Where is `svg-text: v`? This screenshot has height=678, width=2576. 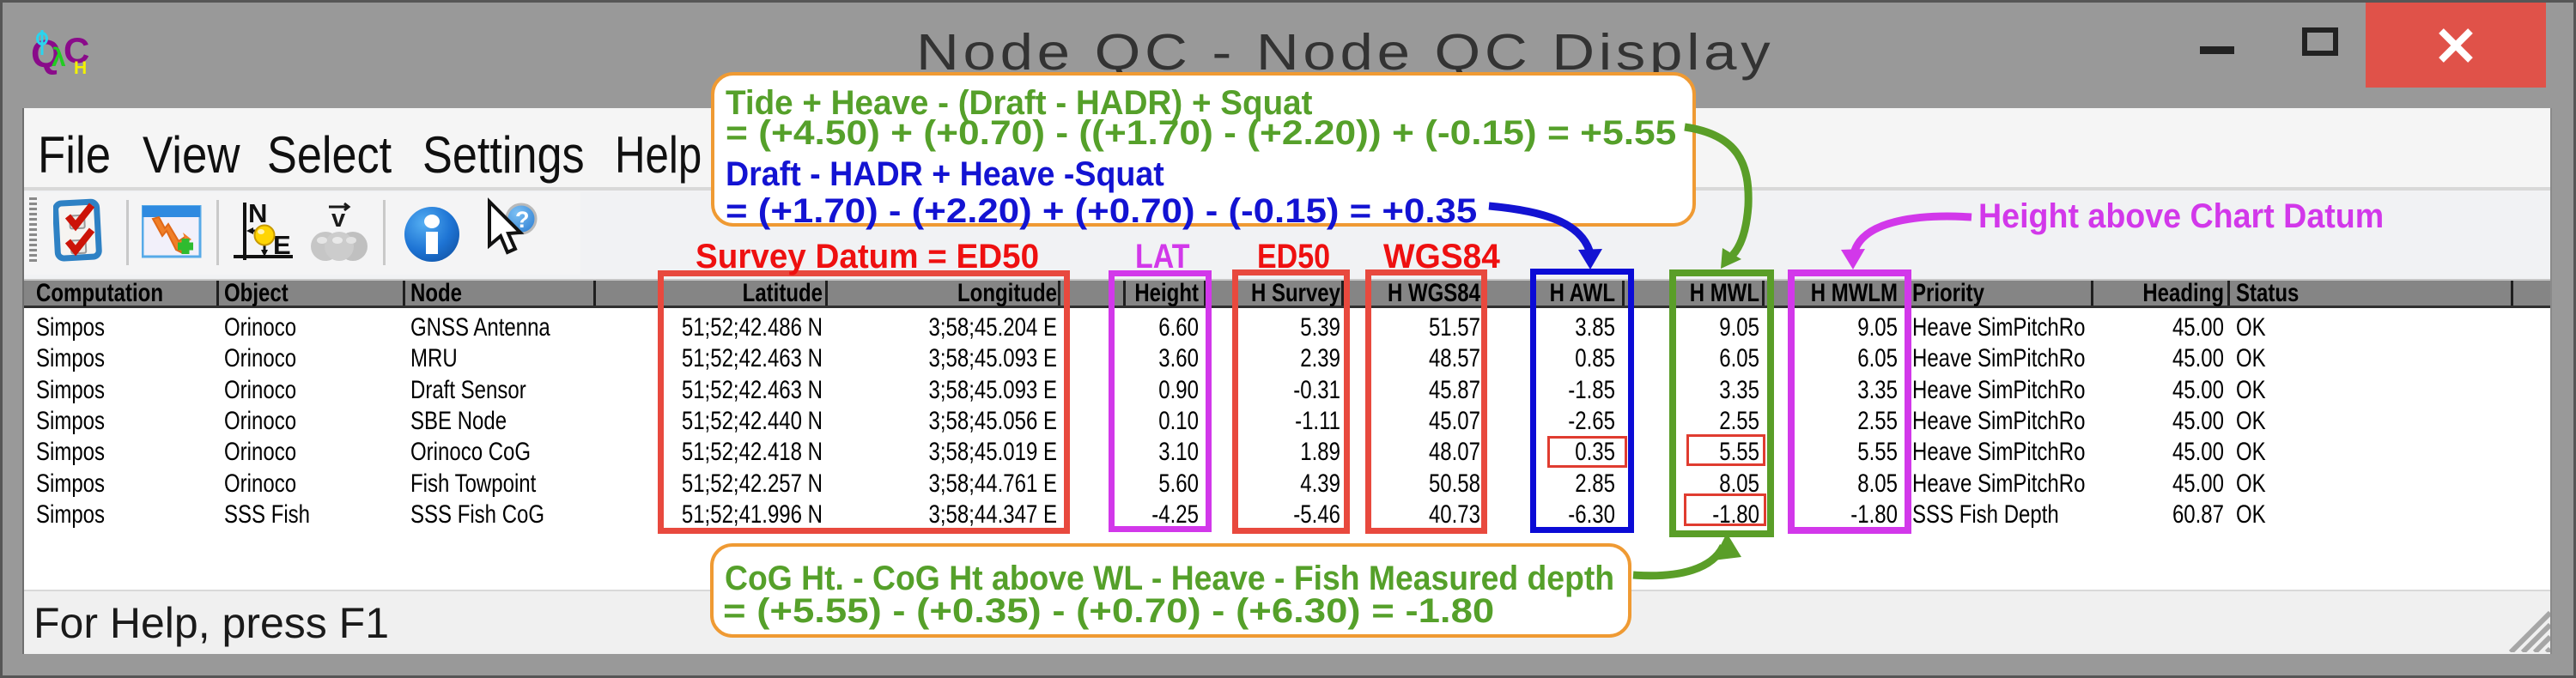 svg-text: v is located at coordinates (338, 219).